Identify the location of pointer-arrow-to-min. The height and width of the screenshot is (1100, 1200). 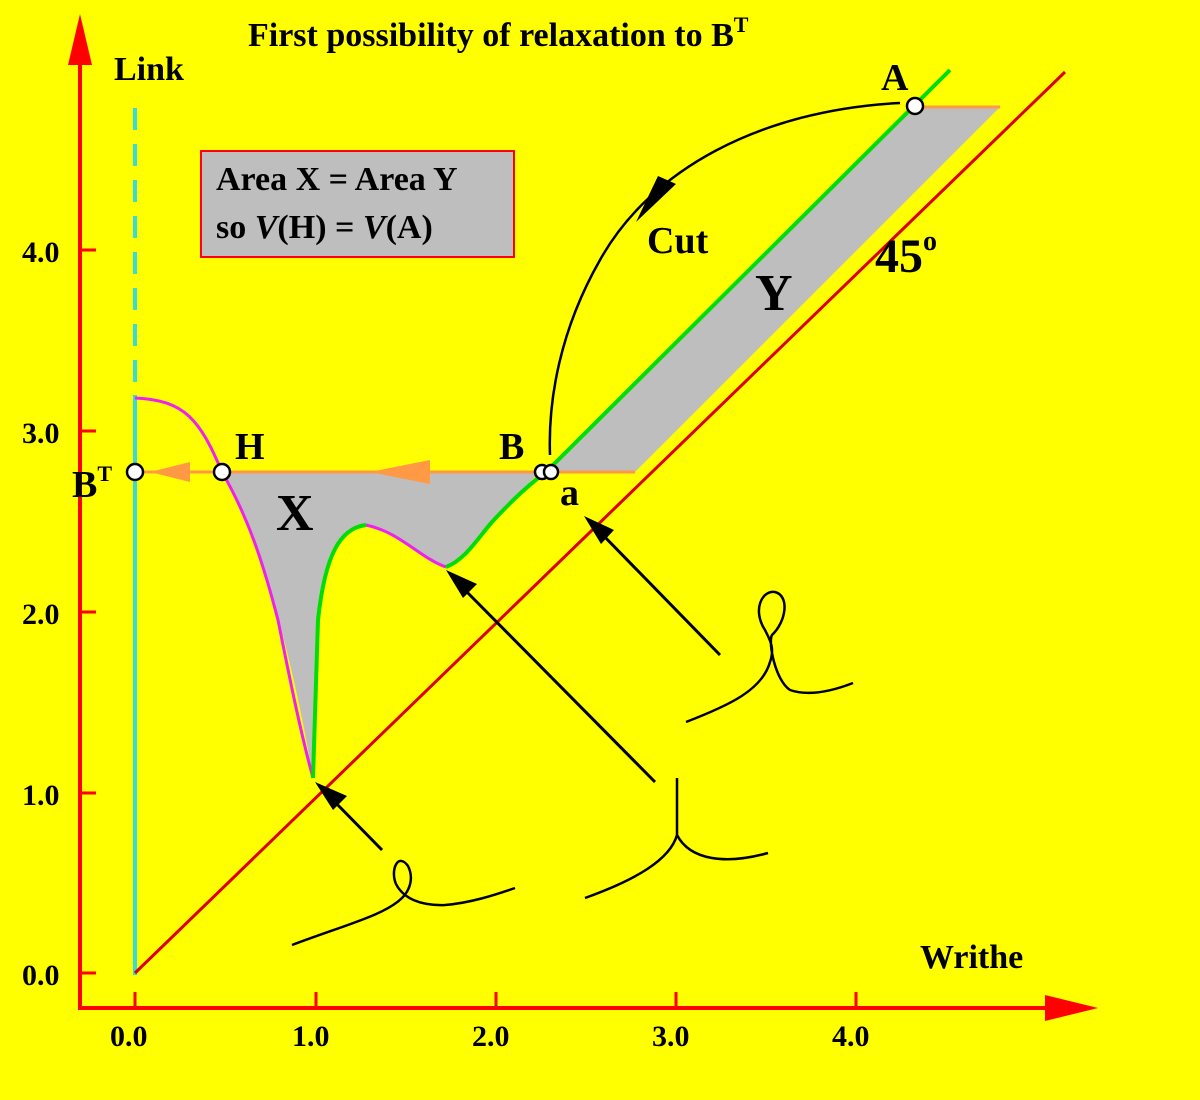
(557, 683).